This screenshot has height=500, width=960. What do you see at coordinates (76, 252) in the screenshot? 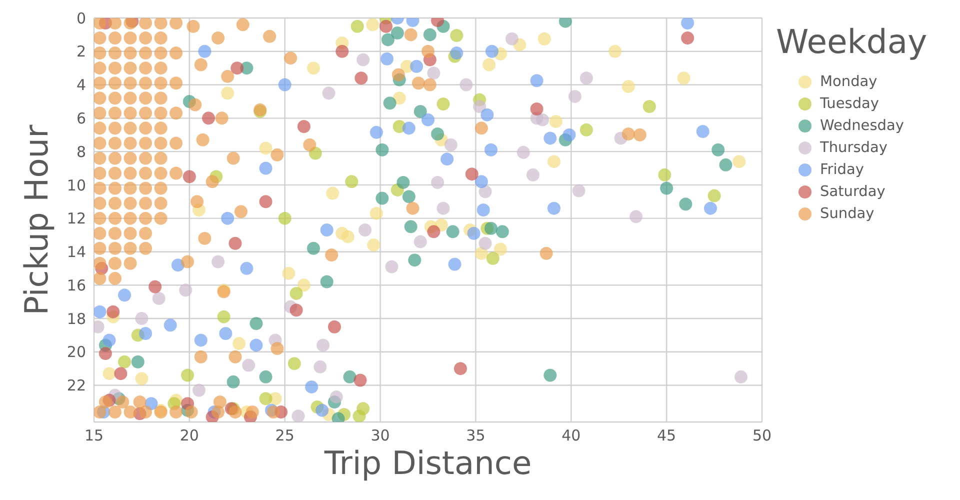
I see `y-tick-label: 14` at bounding box center [76, 252].